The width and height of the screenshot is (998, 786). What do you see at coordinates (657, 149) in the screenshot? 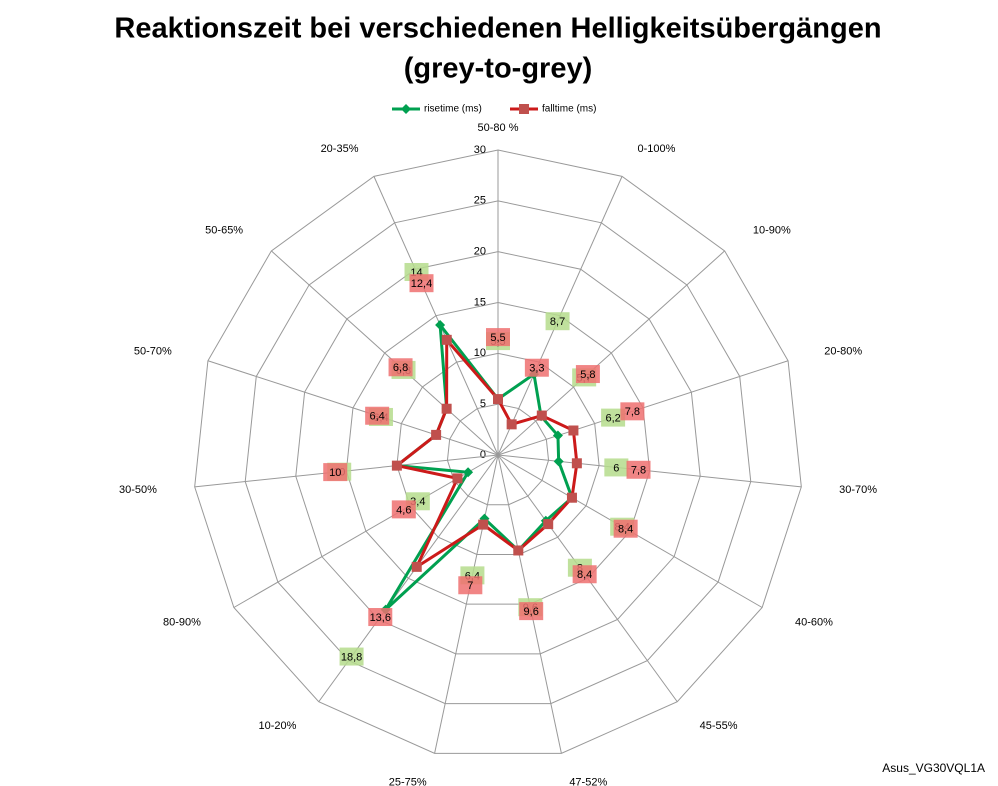
I see `category-label: 0-100%` at bounding box center [657, 149].